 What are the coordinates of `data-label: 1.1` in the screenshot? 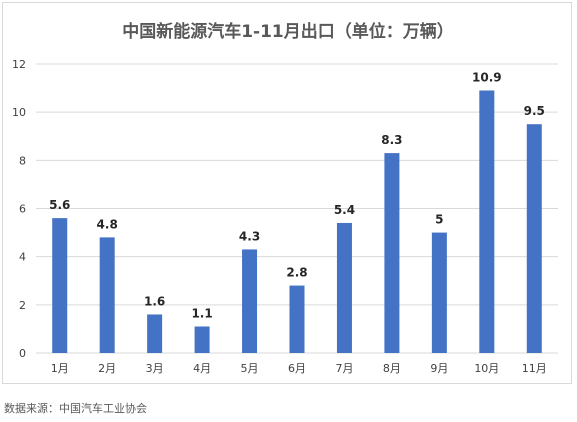 It's located at (201, 314).